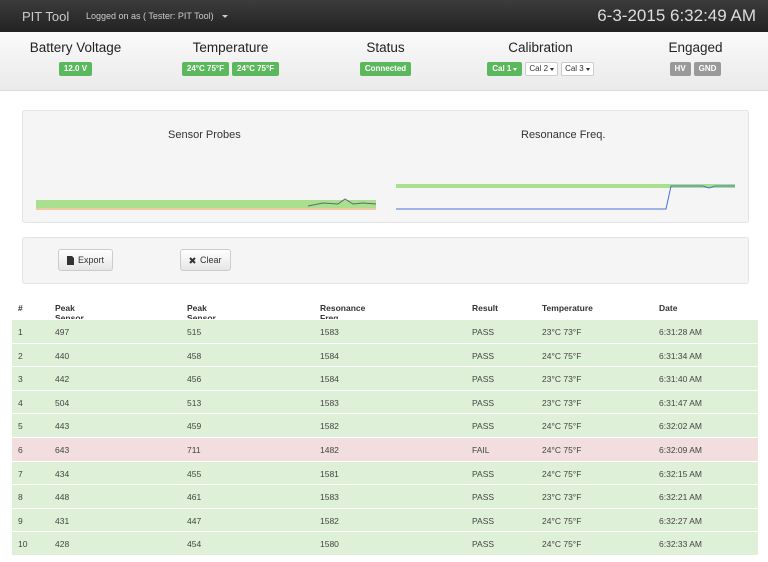 This screenshot has width=768, height=562. What do you see at coordinates (62, 379) in the screenshot?
I see `table-cell: 442` at bounding box center [62, 379].